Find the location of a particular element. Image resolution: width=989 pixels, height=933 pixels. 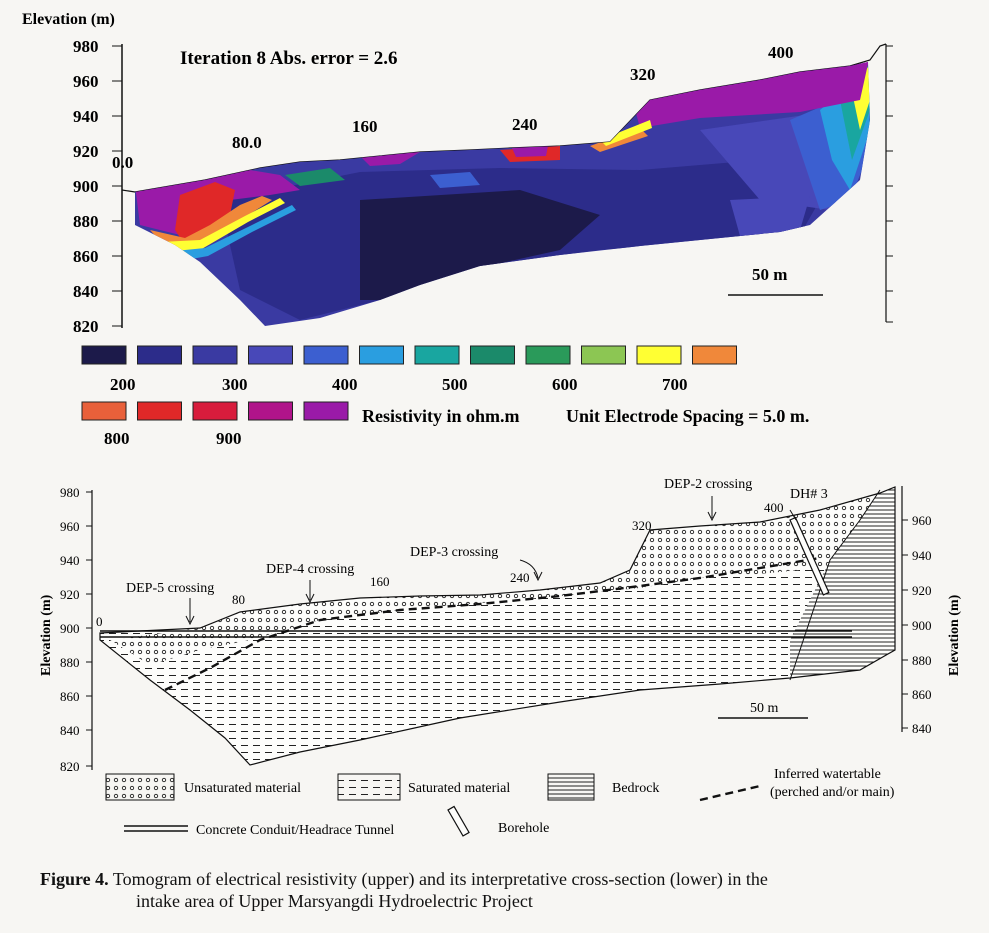

lower-y-tick-label-right: 900 is located at coordinates (922, 625).